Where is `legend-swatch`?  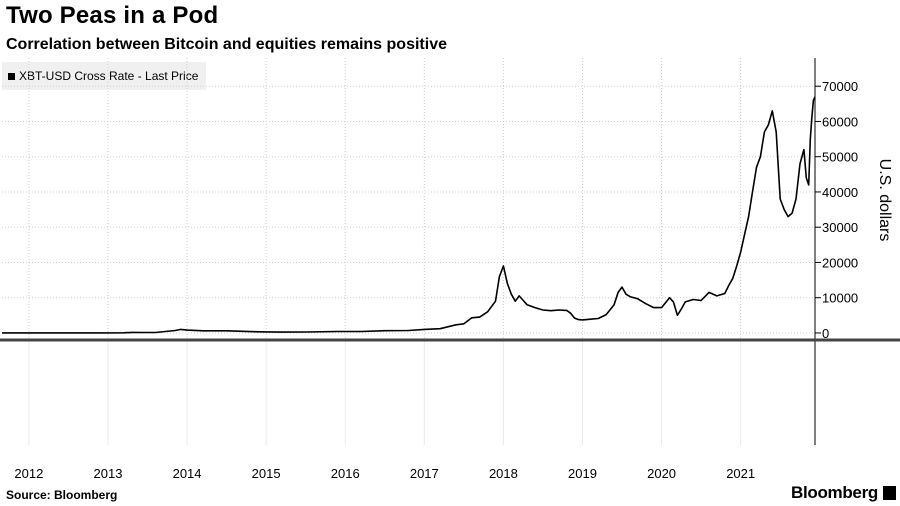 legend-swatch is located at coordinates (11, 76).